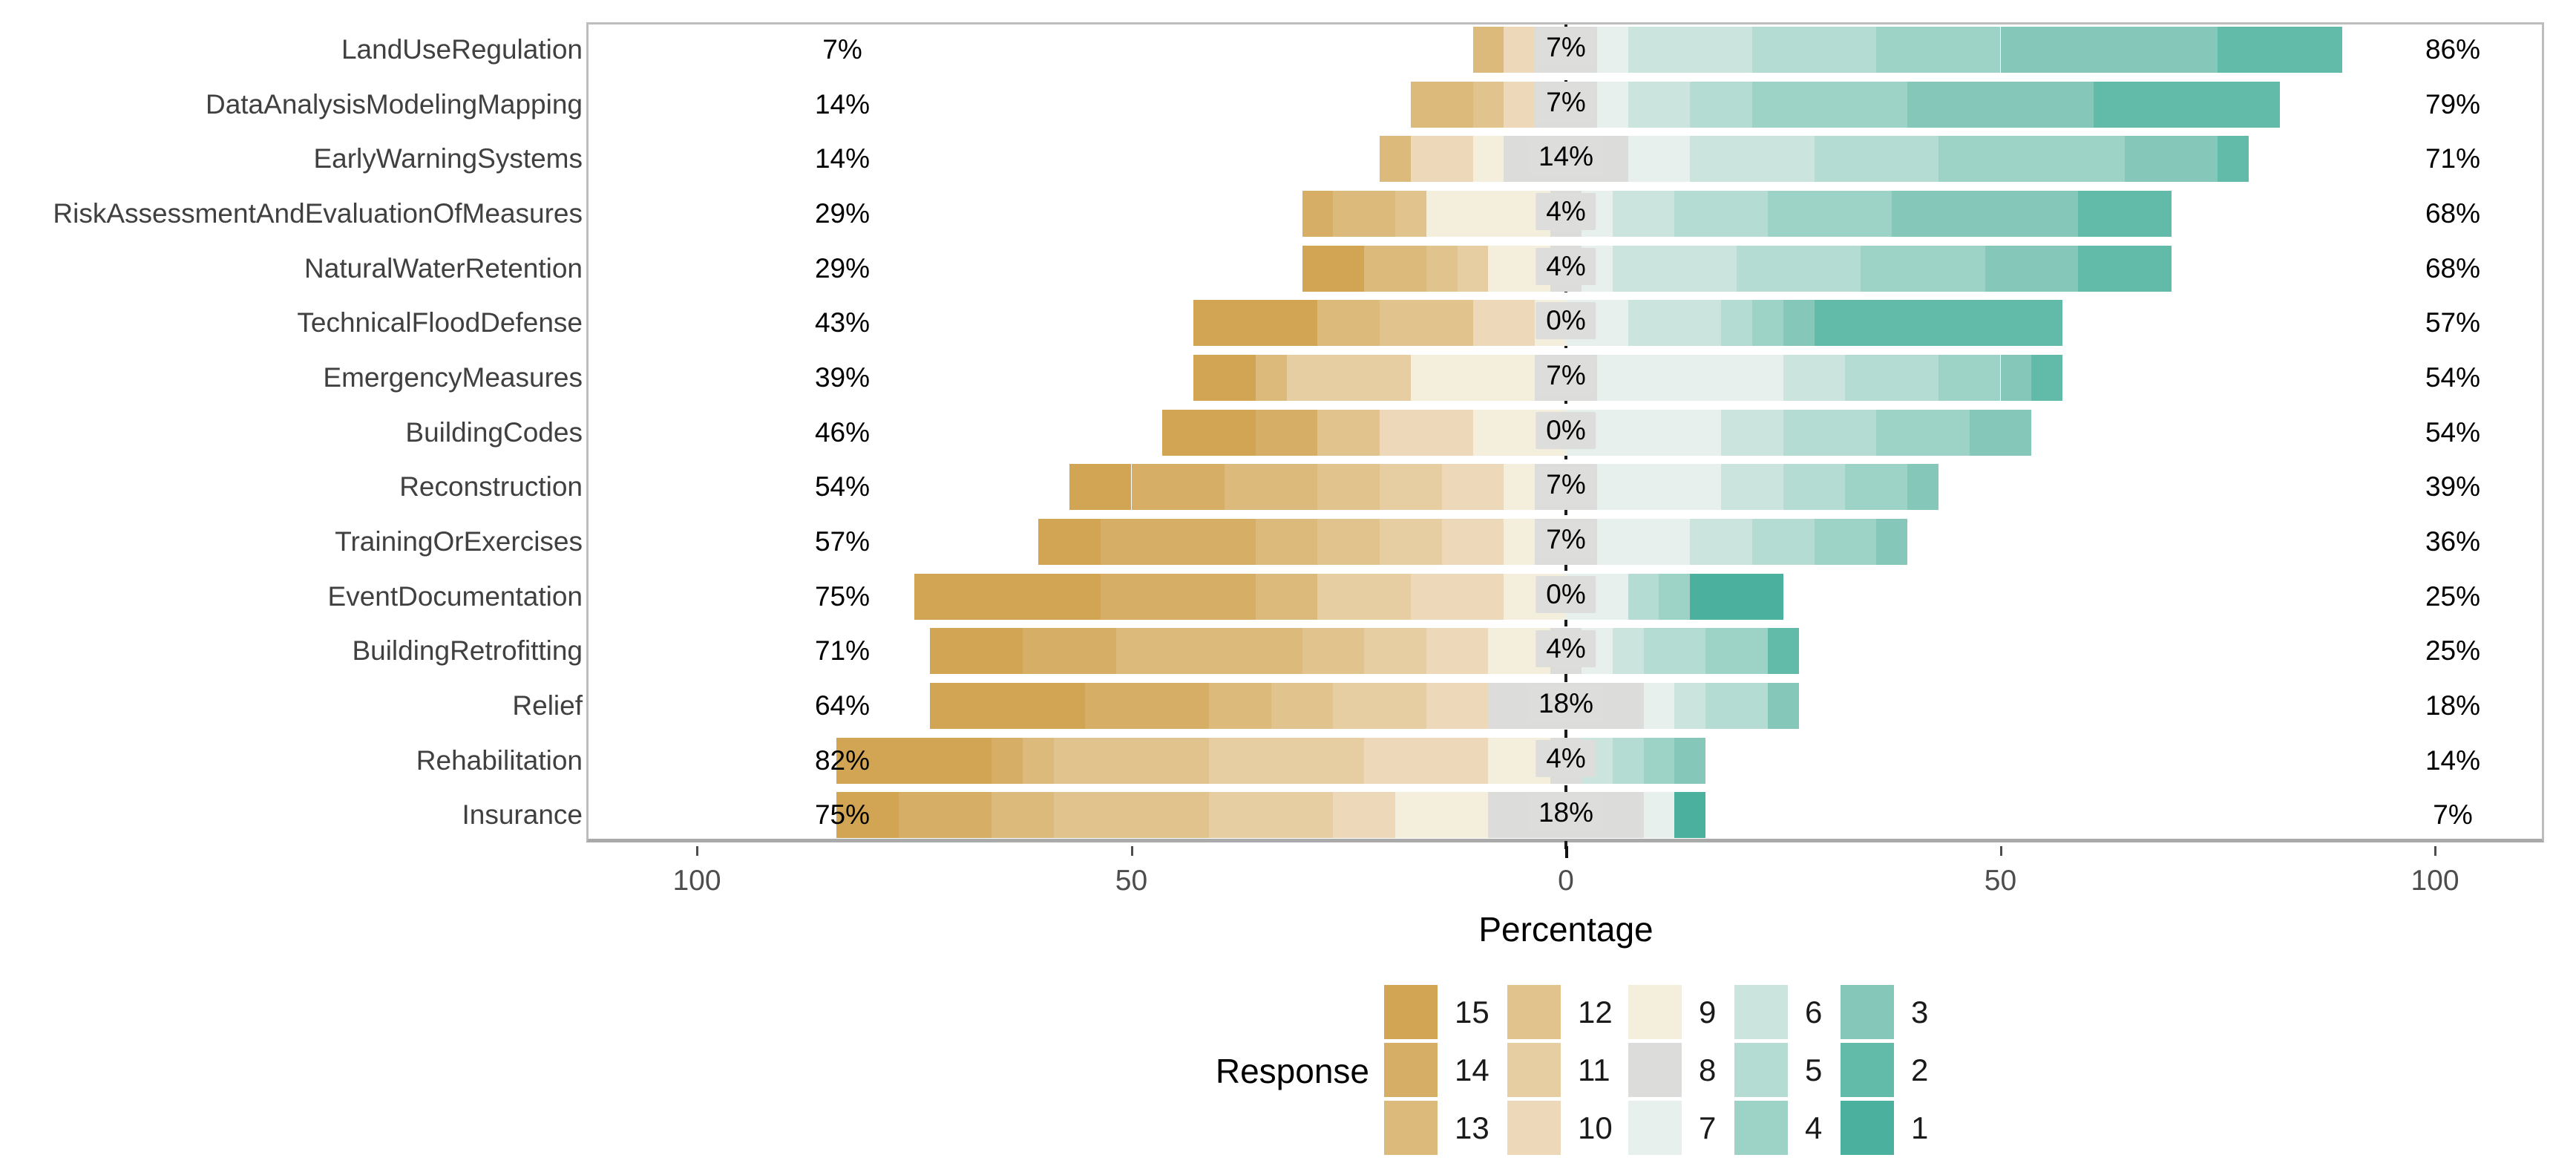 The height and width of the screenshot is (1172, 2576). Describe the element at coordinates (1131, 881) in the screenshot. I see `x-axis-tick-label: 50` at that location.